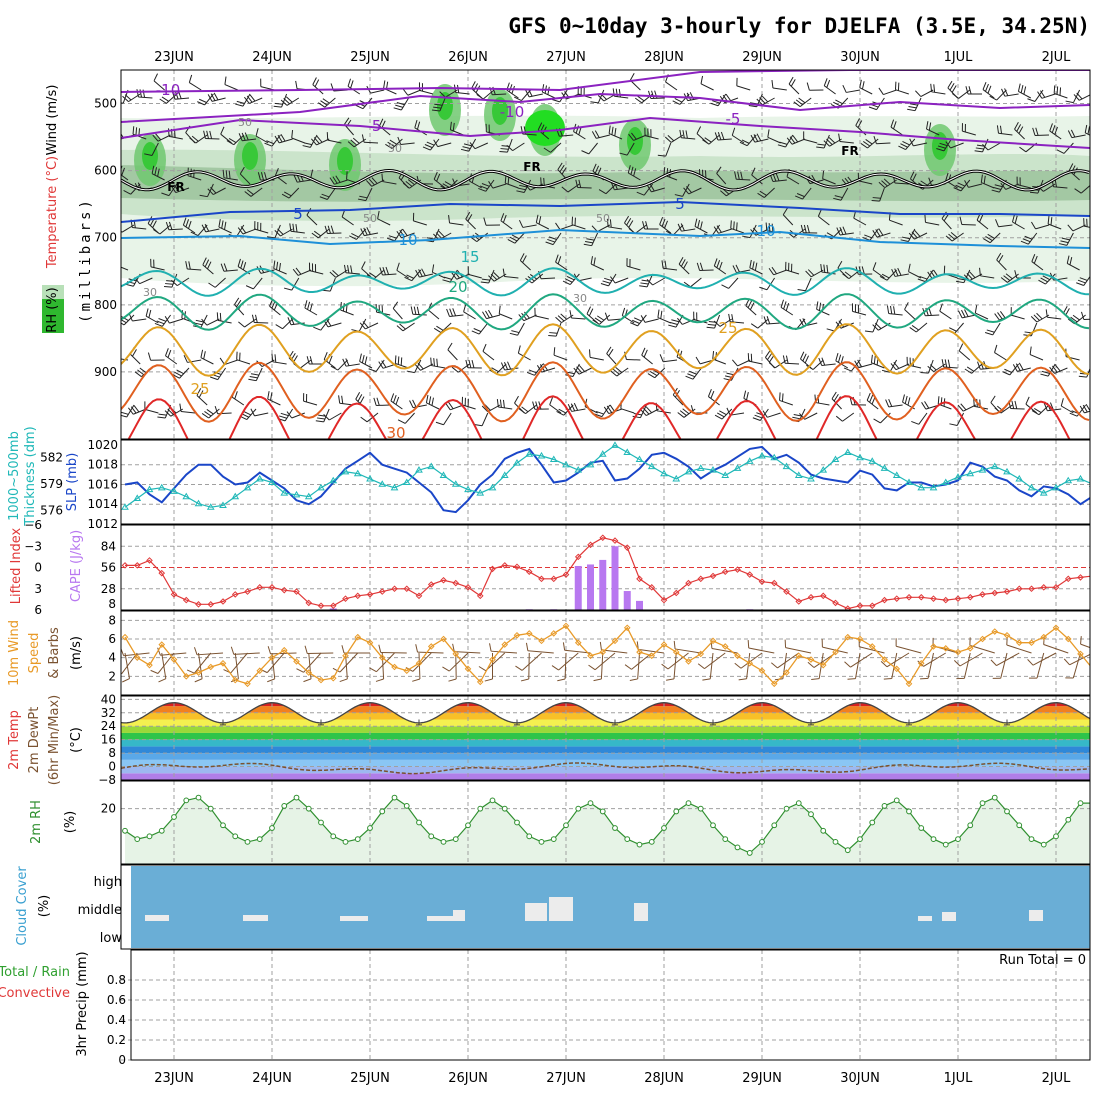 This screenshot has height=1100, width=1100. I want to click on rh-contour-label: 50, so click(245, 122).